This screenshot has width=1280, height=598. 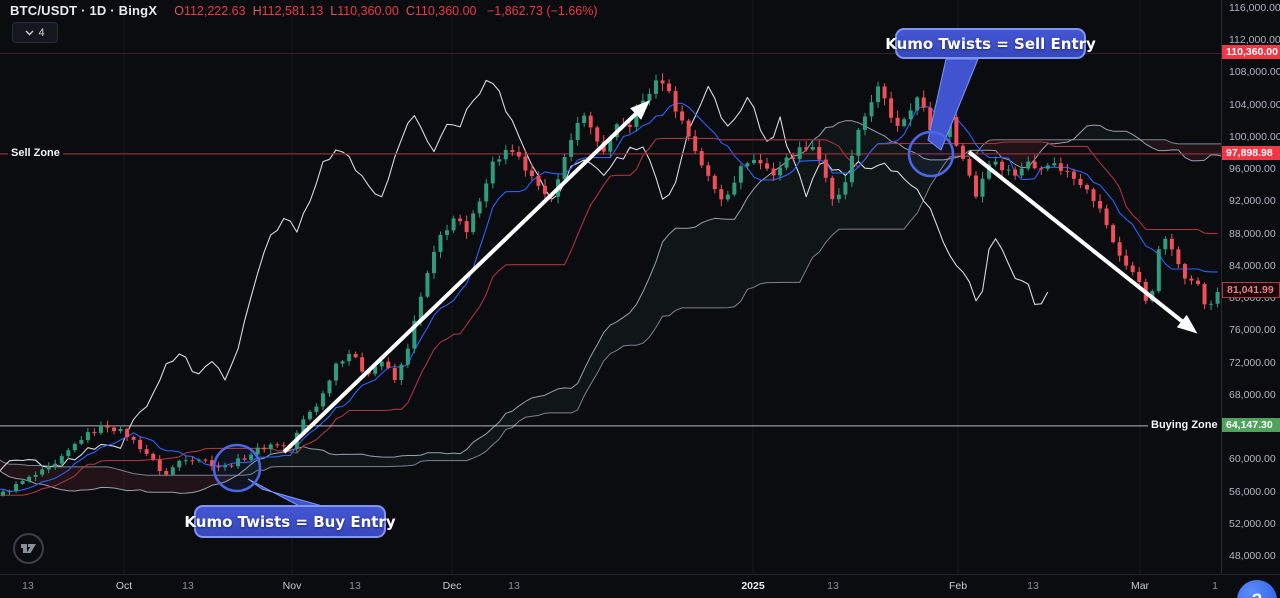 I want to click on buying-zone-label: Buying Zone, so click(x=1184, y=424).